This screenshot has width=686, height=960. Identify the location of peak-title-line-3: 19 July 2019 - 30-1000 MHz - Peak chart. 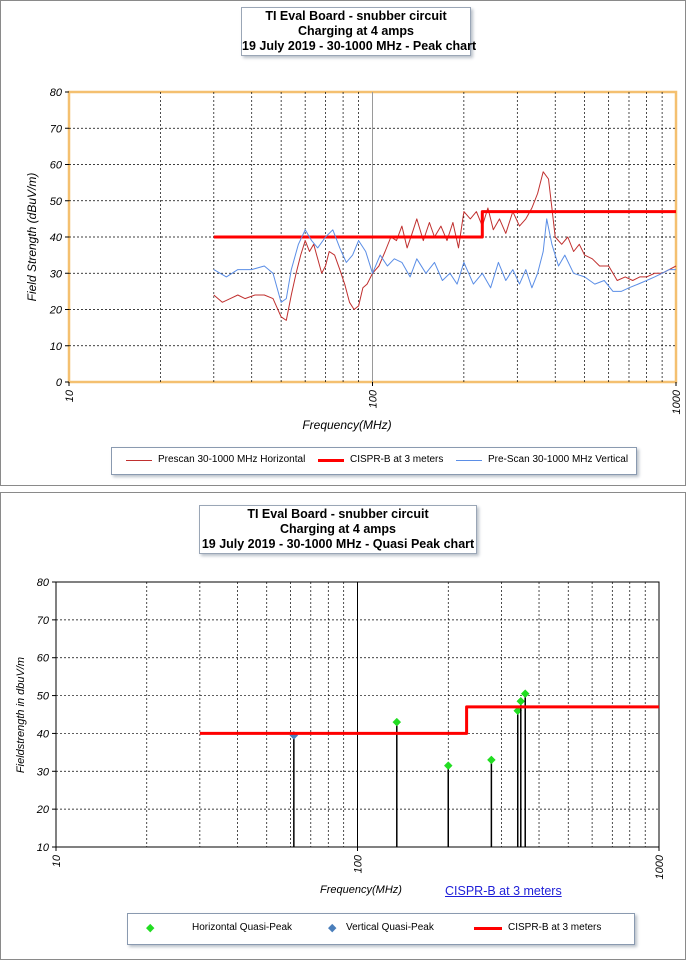
(359, 46).